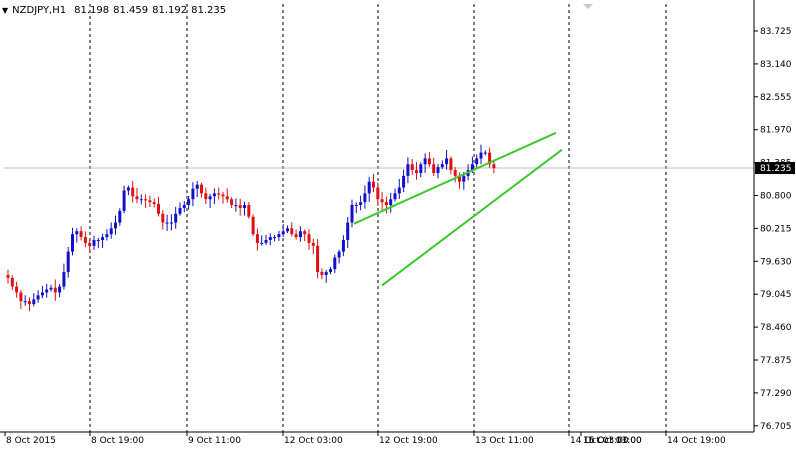 This screenshot has width=796, height=451. I want to click on price-tick-label: 80.800, so click(776, 197).